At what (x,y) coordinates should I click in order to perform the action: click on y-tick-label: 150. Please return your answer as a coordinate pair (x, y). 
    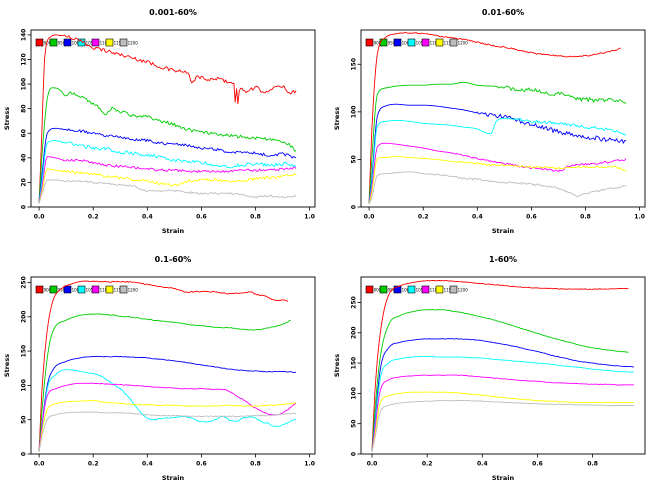
    Looking at the image, I should click on (24, 351).